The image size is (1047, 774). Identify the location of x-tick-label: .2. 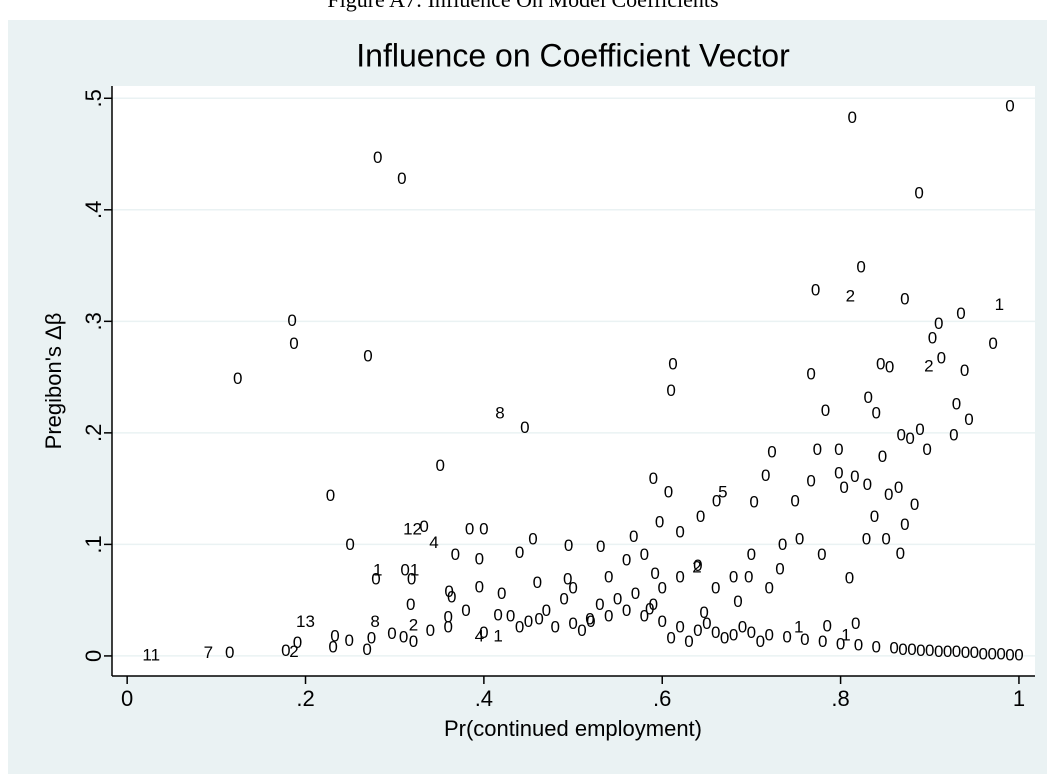
(305, 698).